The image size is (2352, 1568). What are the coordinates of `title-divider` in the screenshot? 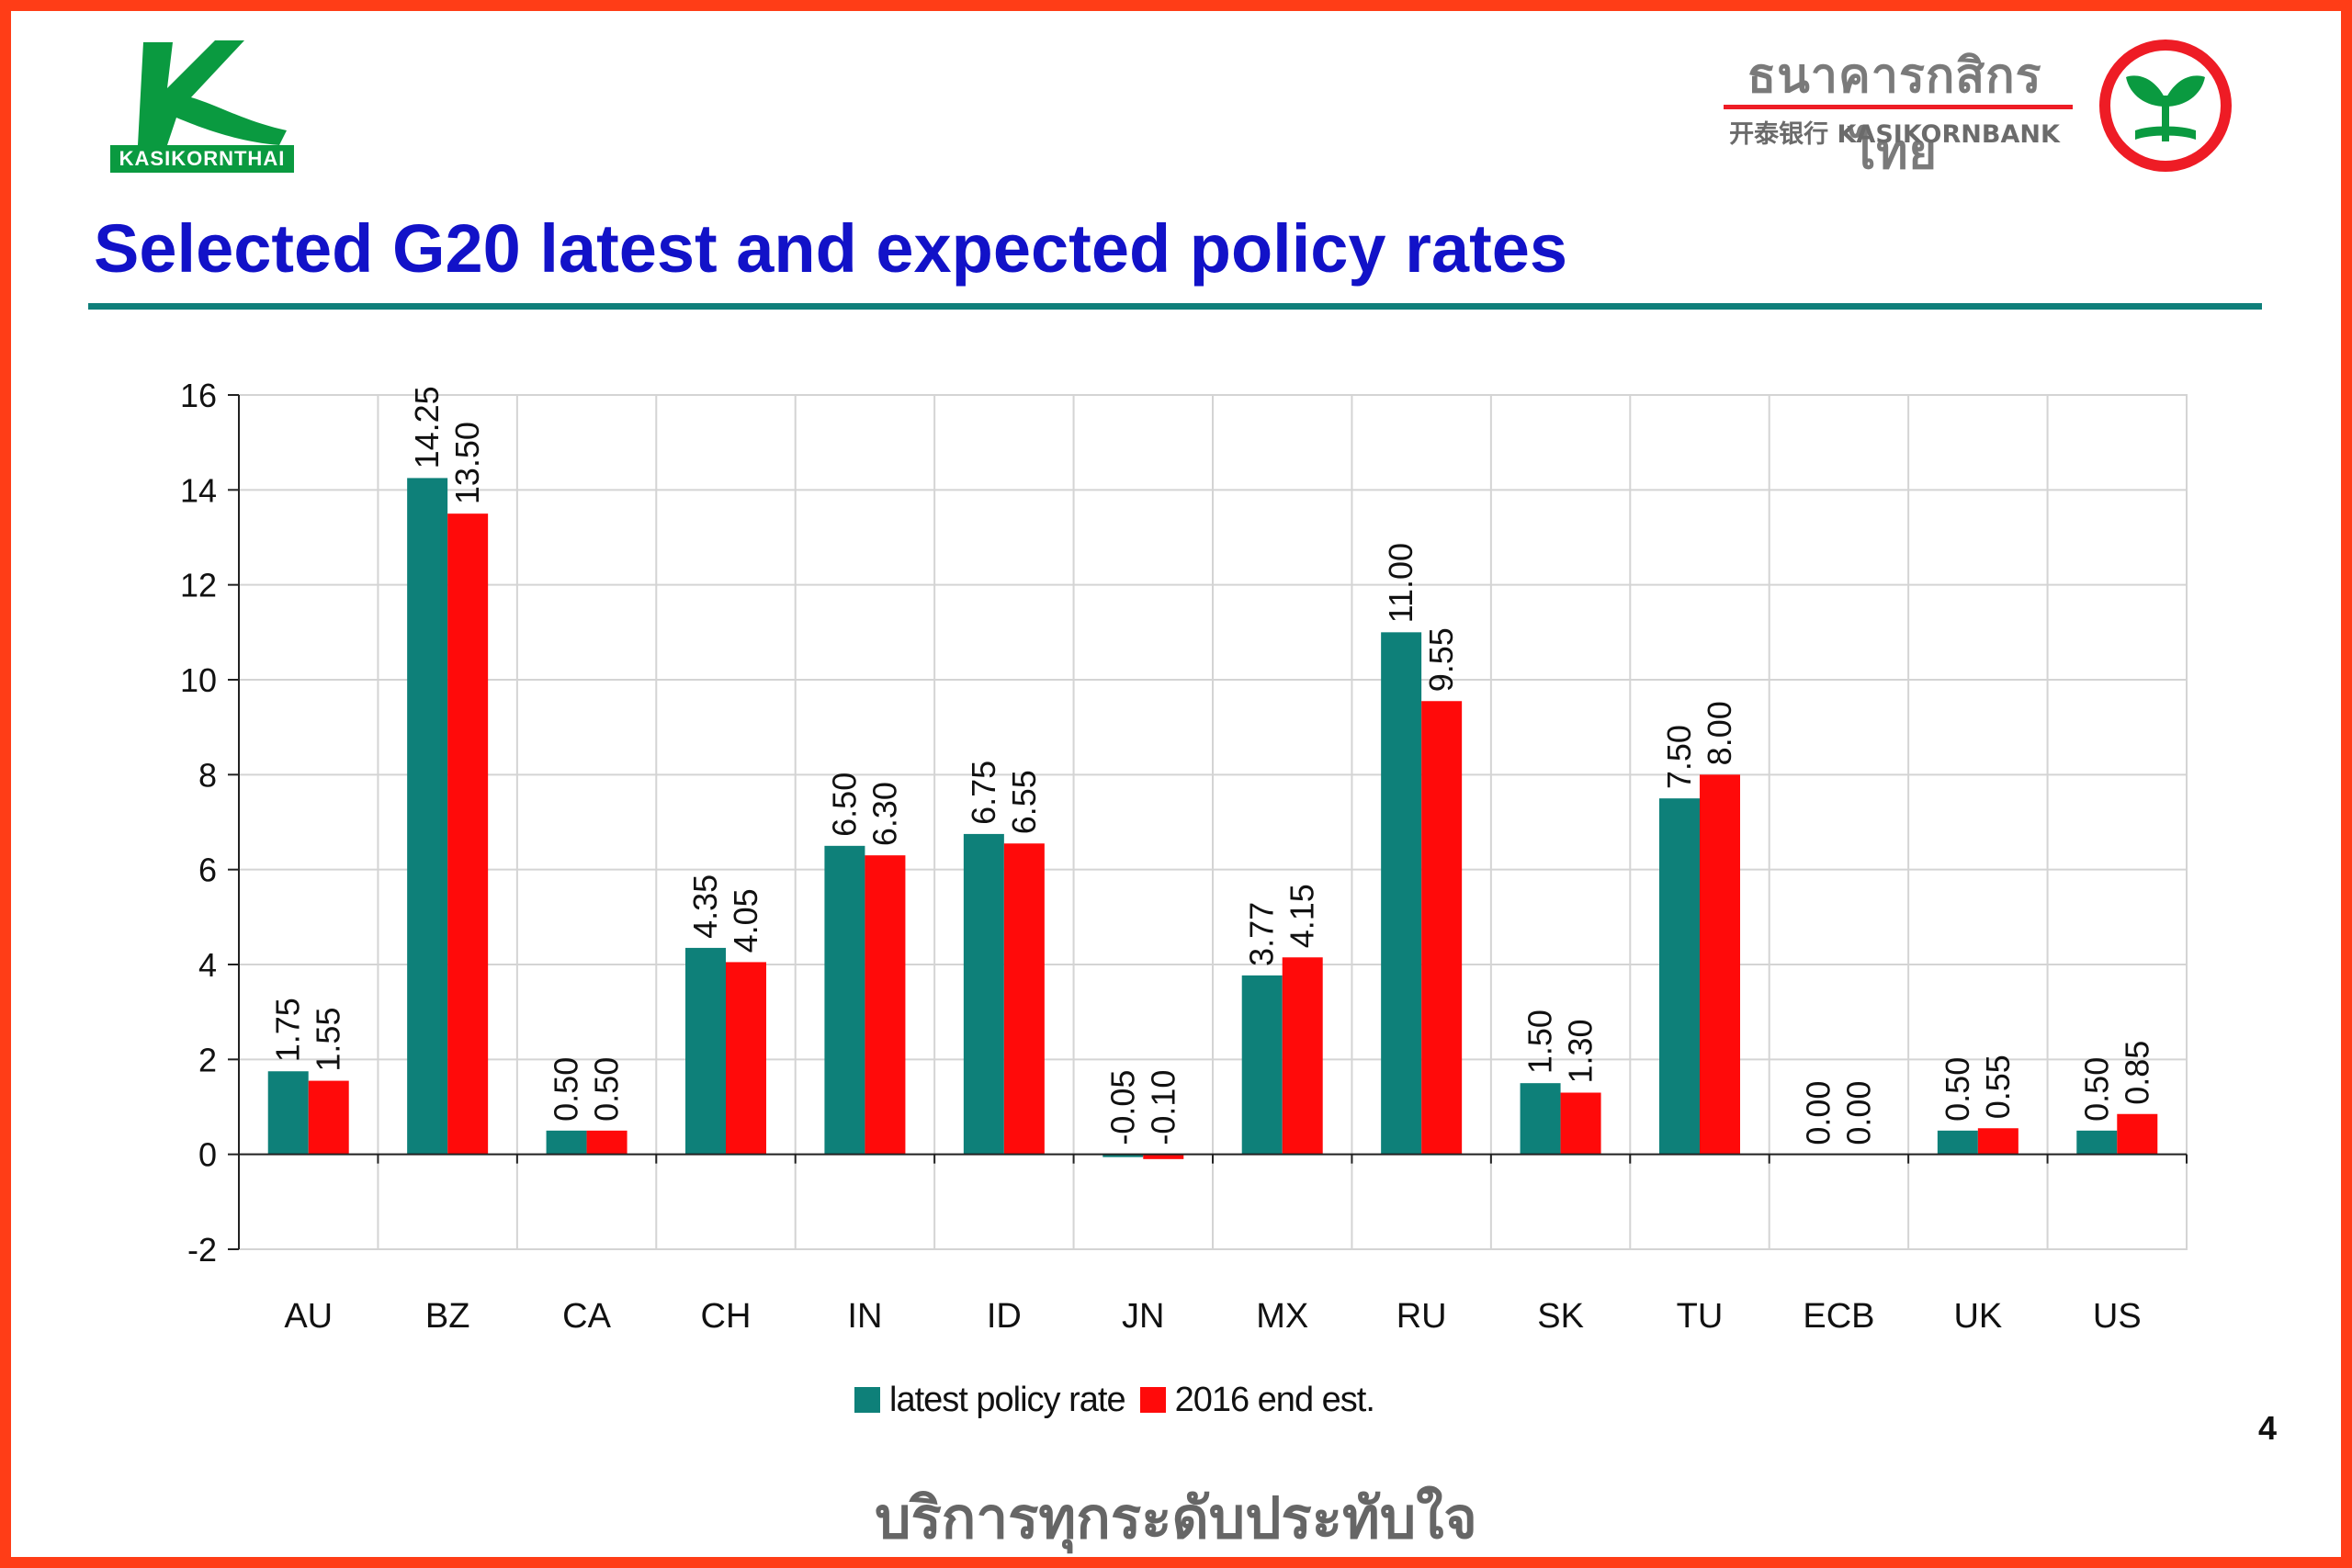 It's located at (1175, 307).